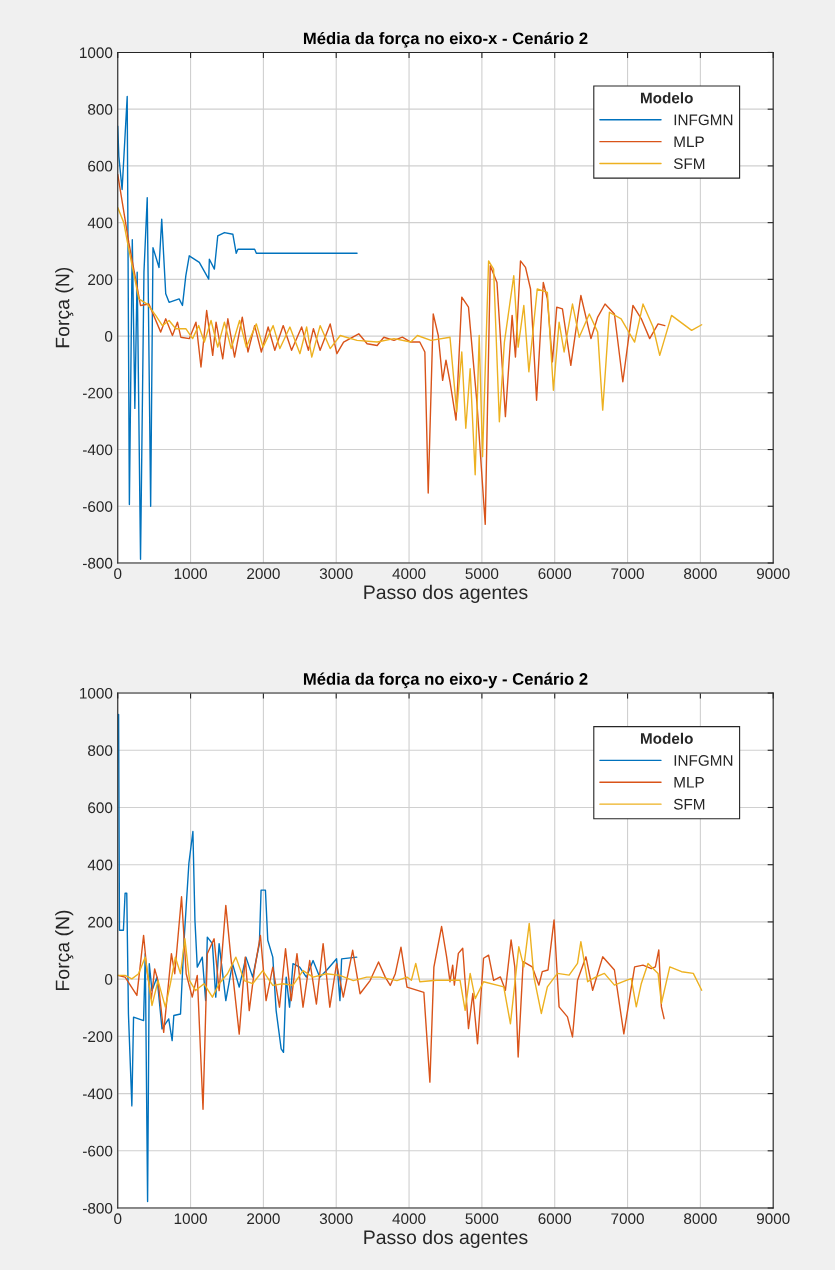 The image size is (835, 1270). I want to click on chart-title: Média da força no eixo-x - Cenário 2, so click(445, 39).